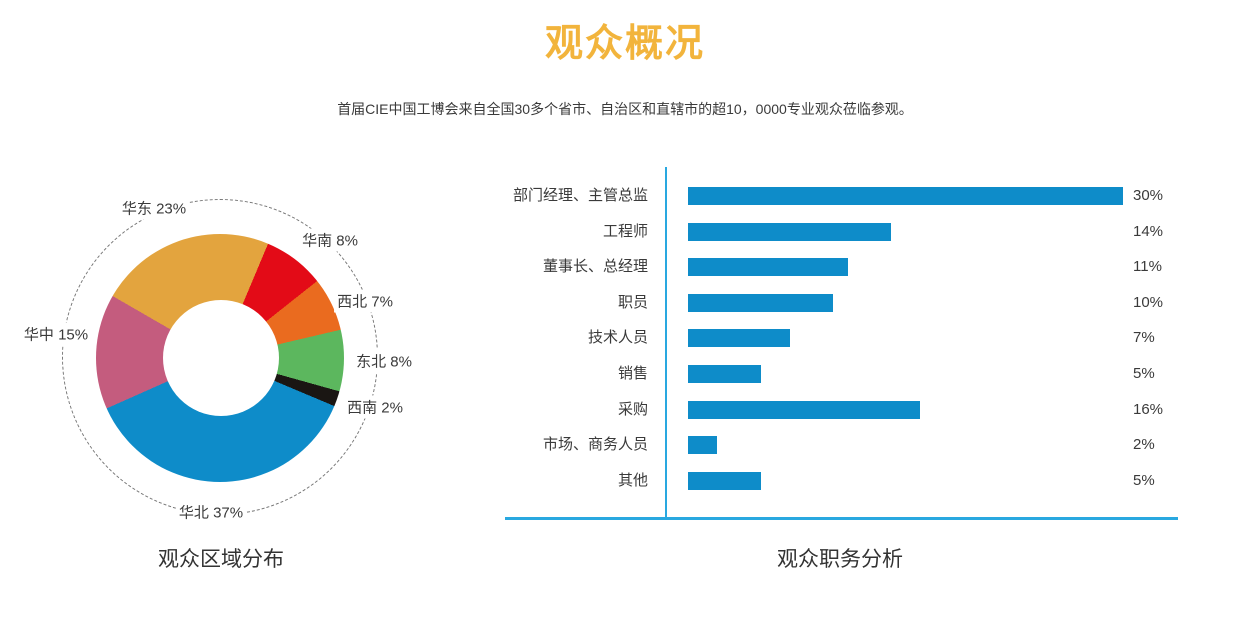  Describe the element at coordinates (211, 512) in the screenshot. I see `donut-segment-label: 华北 37%` at that location.